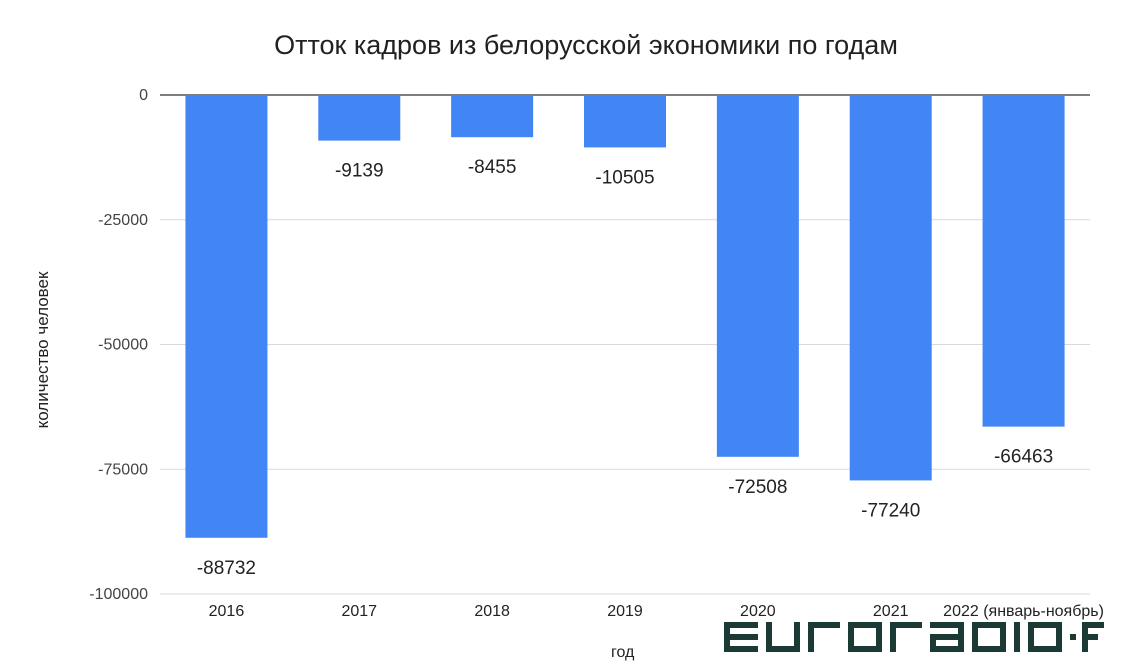 This screenshot has width=1123, height=669. I want to click on x-category-label: 2021, so click(891, 611).